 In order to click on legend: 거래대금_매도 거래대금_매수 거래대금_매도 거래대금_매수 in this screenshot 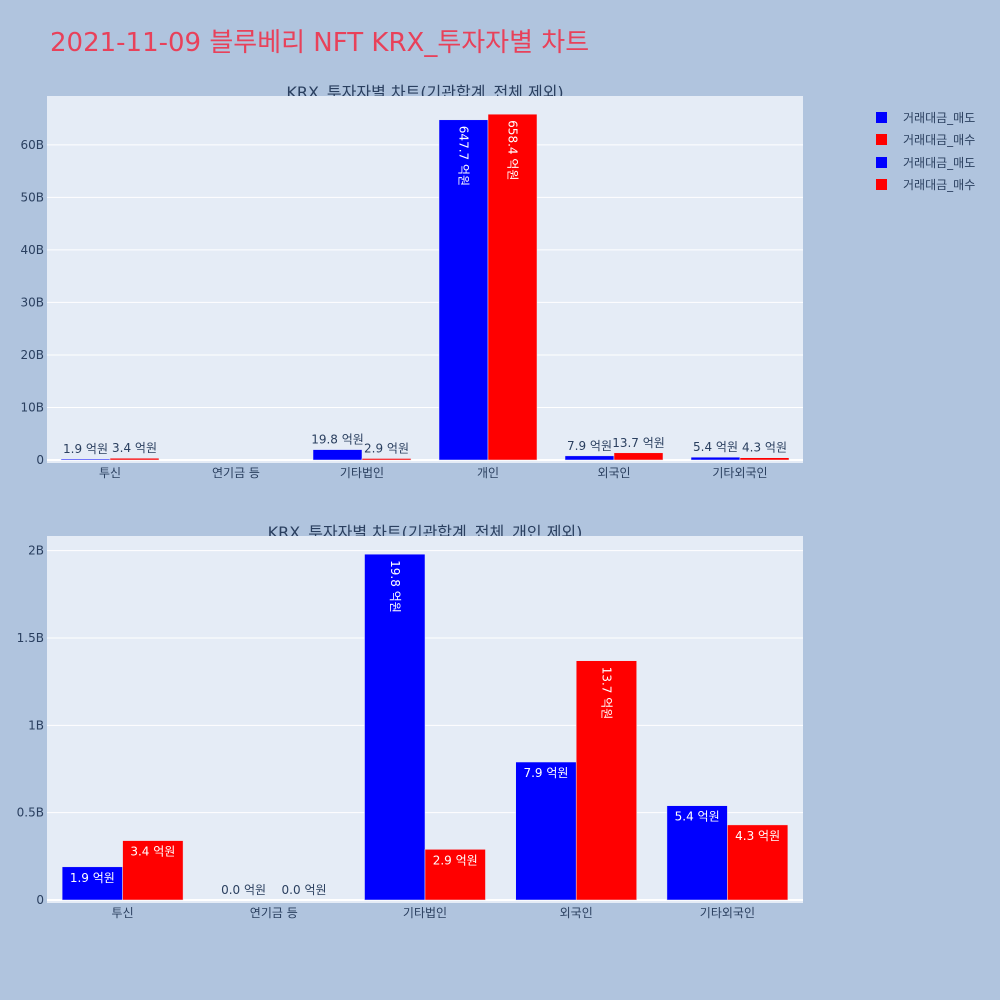, I will do `click(925, 151)`.